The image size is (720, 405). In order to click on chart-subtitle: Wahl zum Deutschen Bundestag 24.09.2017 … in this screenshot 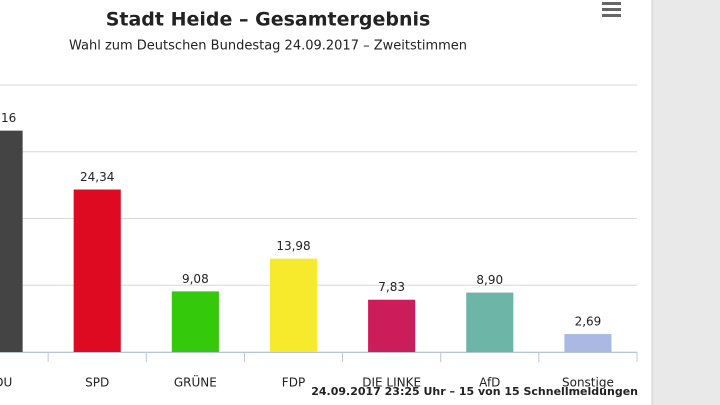, I will do `click(268, 46)`.